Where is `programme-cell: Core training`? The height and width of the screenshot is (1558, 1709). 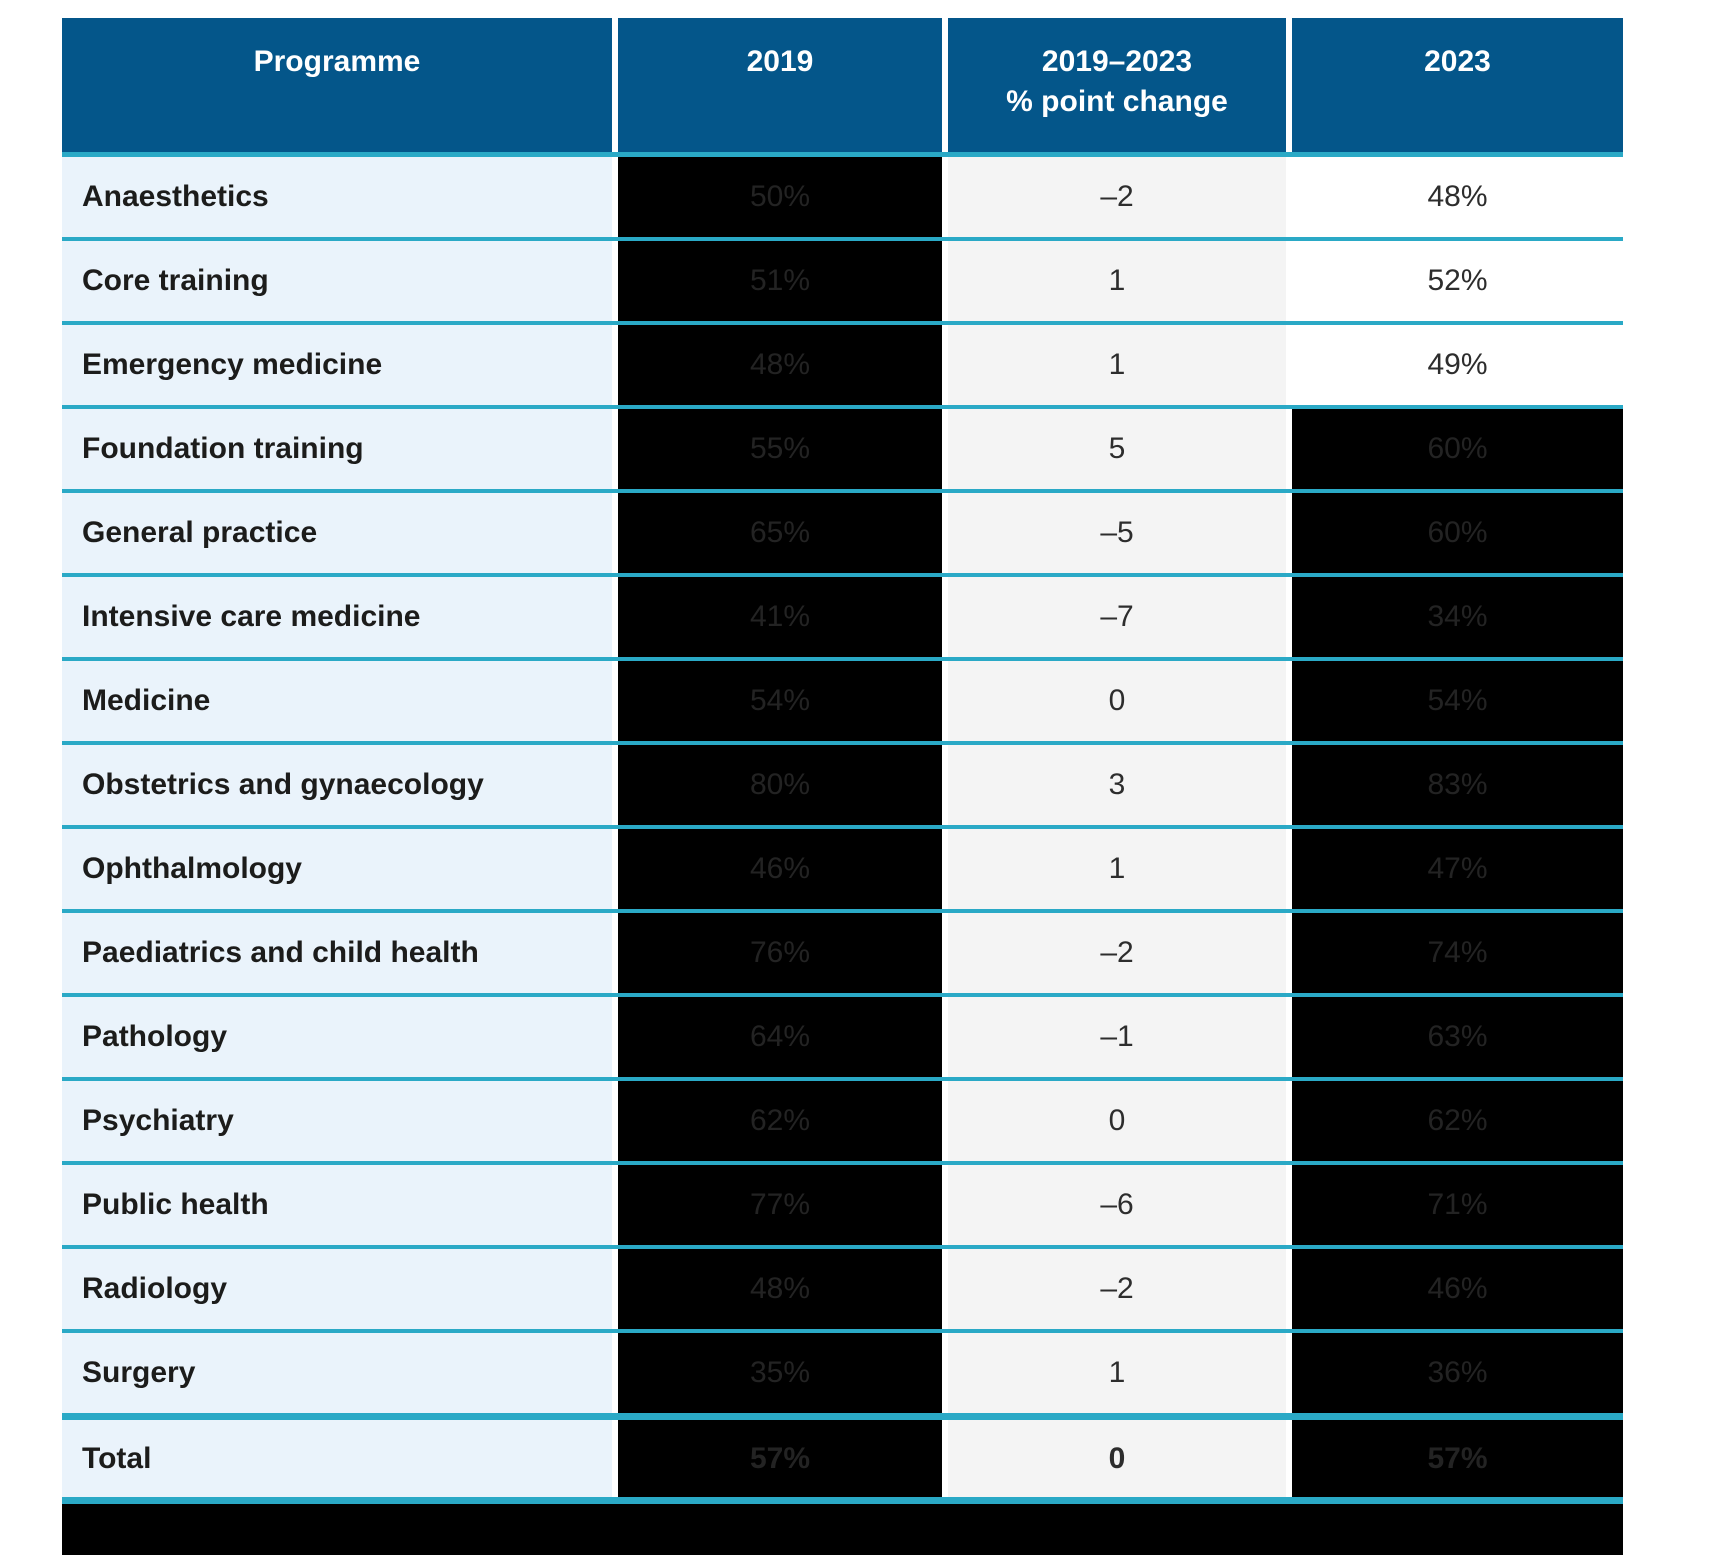 programme-cell: Core training is located at coordinates (337, 281).